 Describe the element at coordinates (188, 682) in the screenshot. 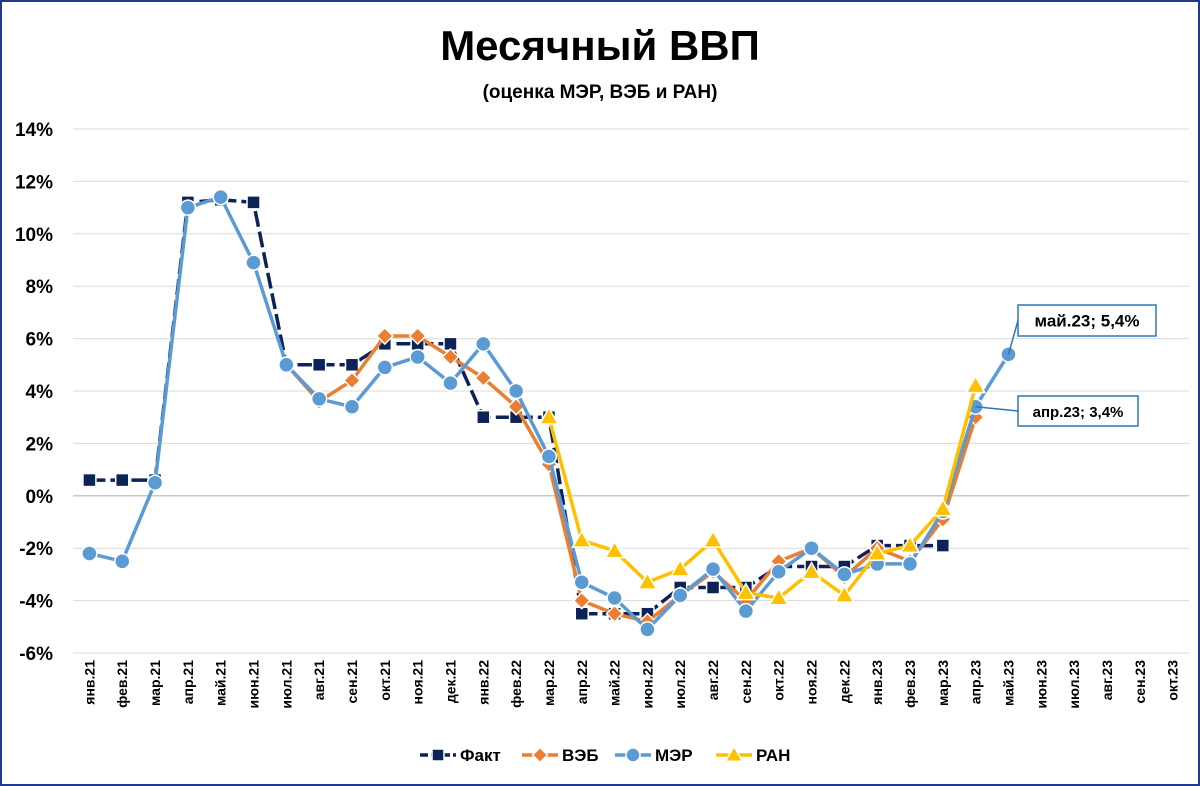

I see `x-tick-label: апр.21` at that location.